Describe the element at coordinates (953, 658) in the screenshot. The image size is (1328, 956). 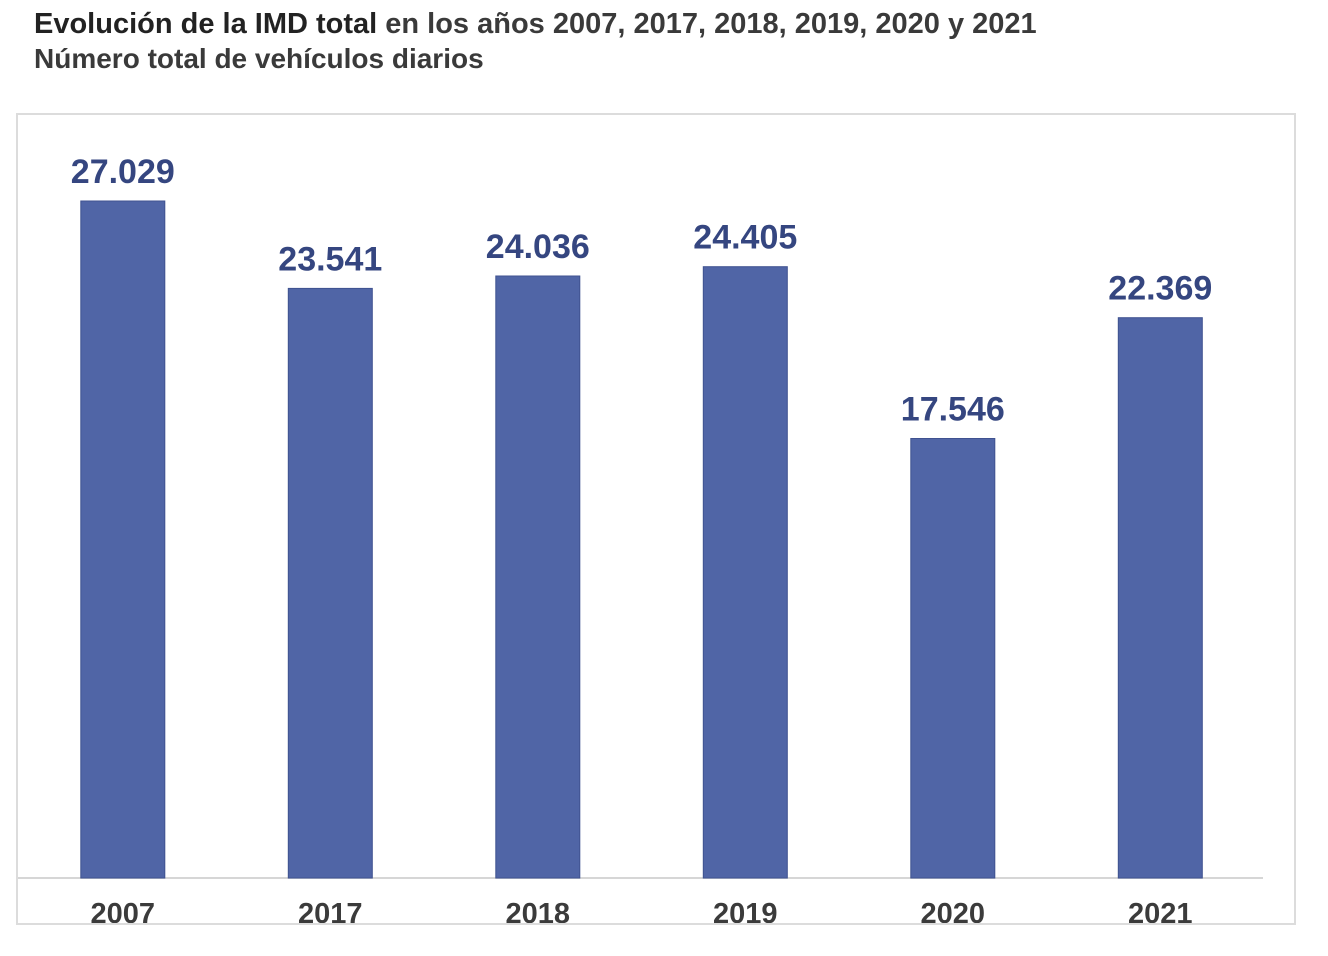
I see `bar-2020` at that location.